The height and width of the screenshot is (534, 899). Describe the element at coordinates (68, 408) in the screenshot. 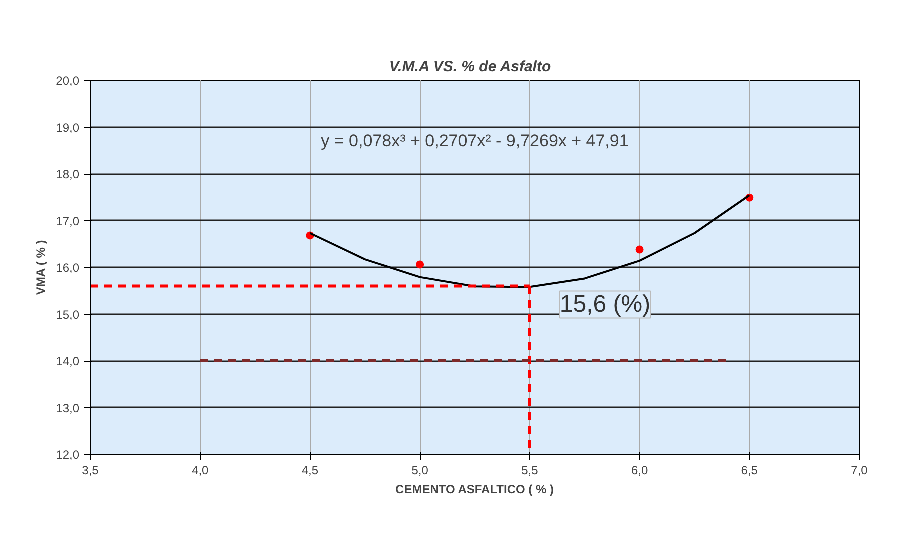

I see `y-tick-label: 13,0` at that location.